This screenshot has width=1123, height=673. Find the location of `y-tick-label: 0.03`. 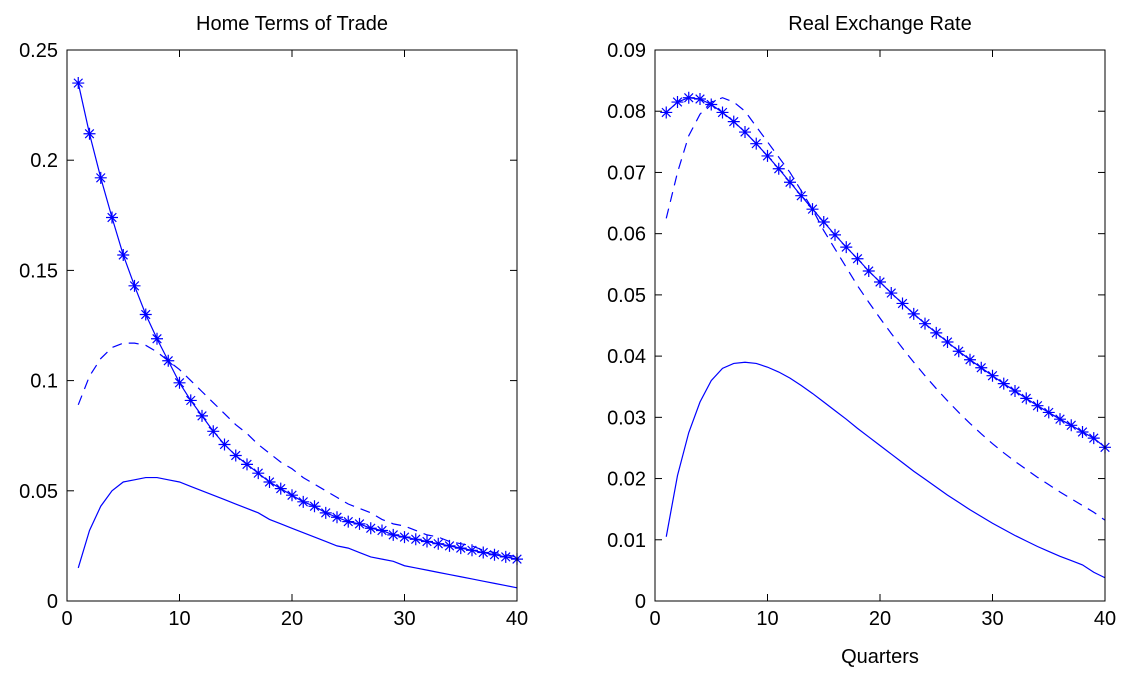

y-tick-label: 0.03 is located at coordinates (626, 418).